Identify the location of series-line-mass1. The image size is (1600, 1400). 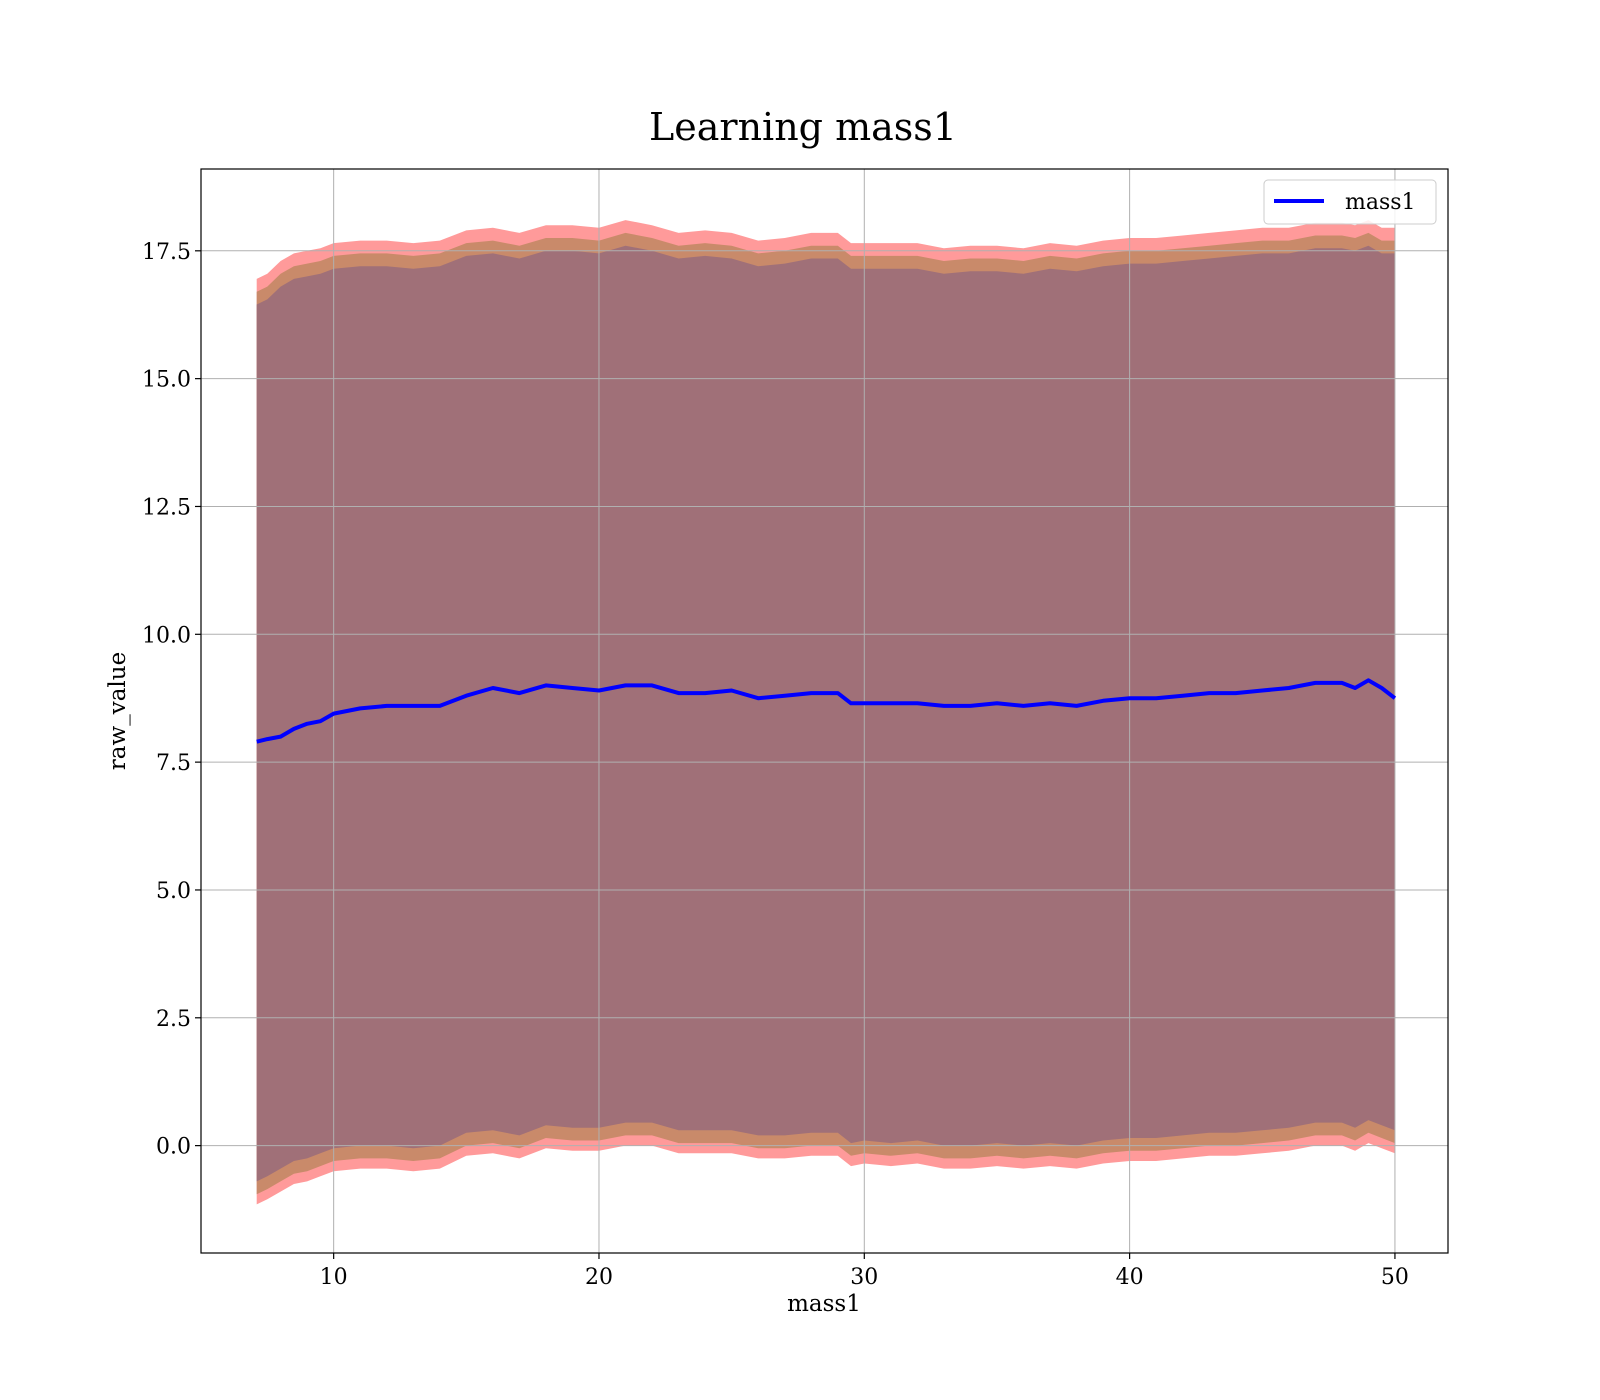
(826, 711).